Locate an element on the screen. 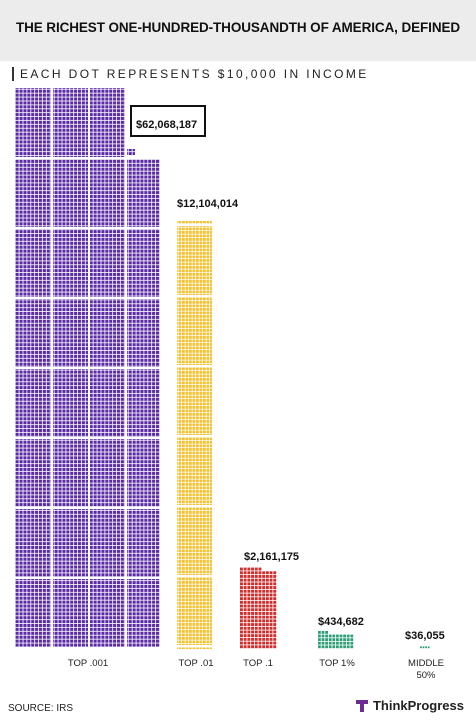 The image size is (476, 720). header-band is located at coordinates (238, 30).